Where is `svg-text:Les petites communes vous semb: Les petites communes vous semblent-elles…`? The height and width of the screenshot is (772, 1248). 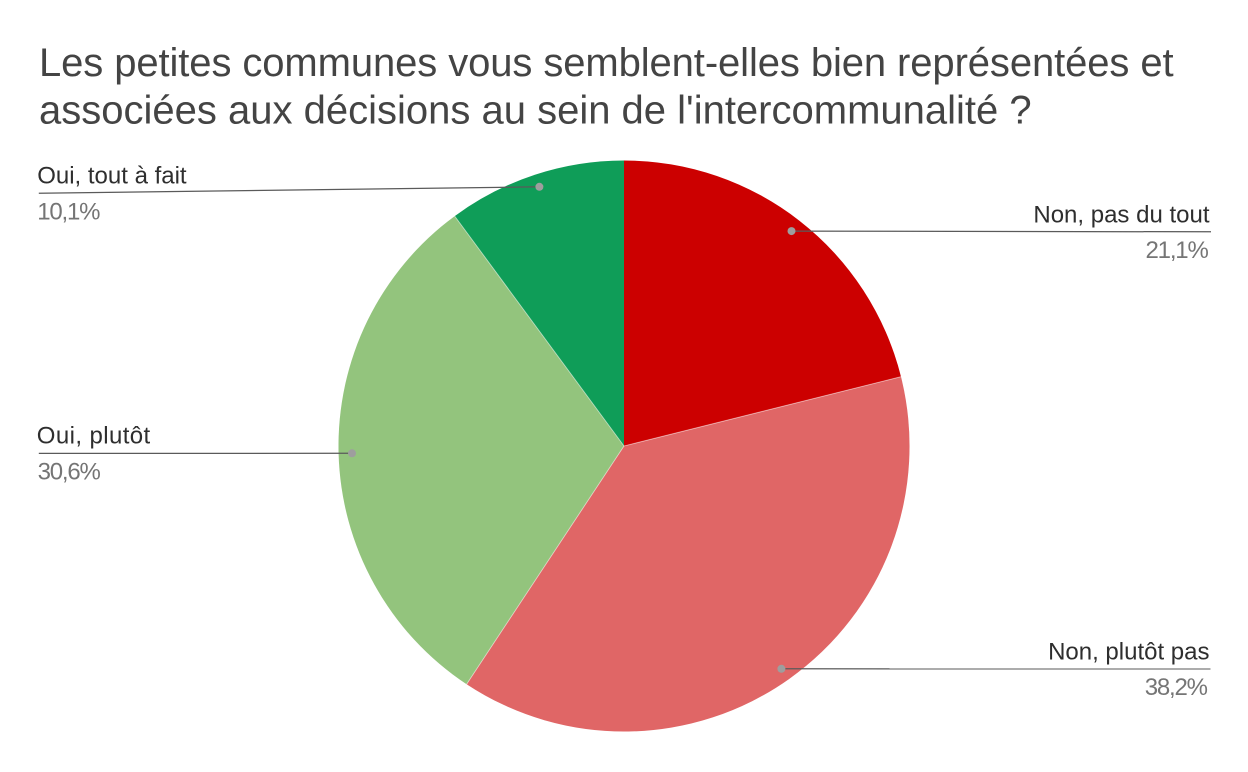
svg-text:Les petites communes vous semb: Les petites communes vous semblent-elles… is located at coordinates (606, 63).